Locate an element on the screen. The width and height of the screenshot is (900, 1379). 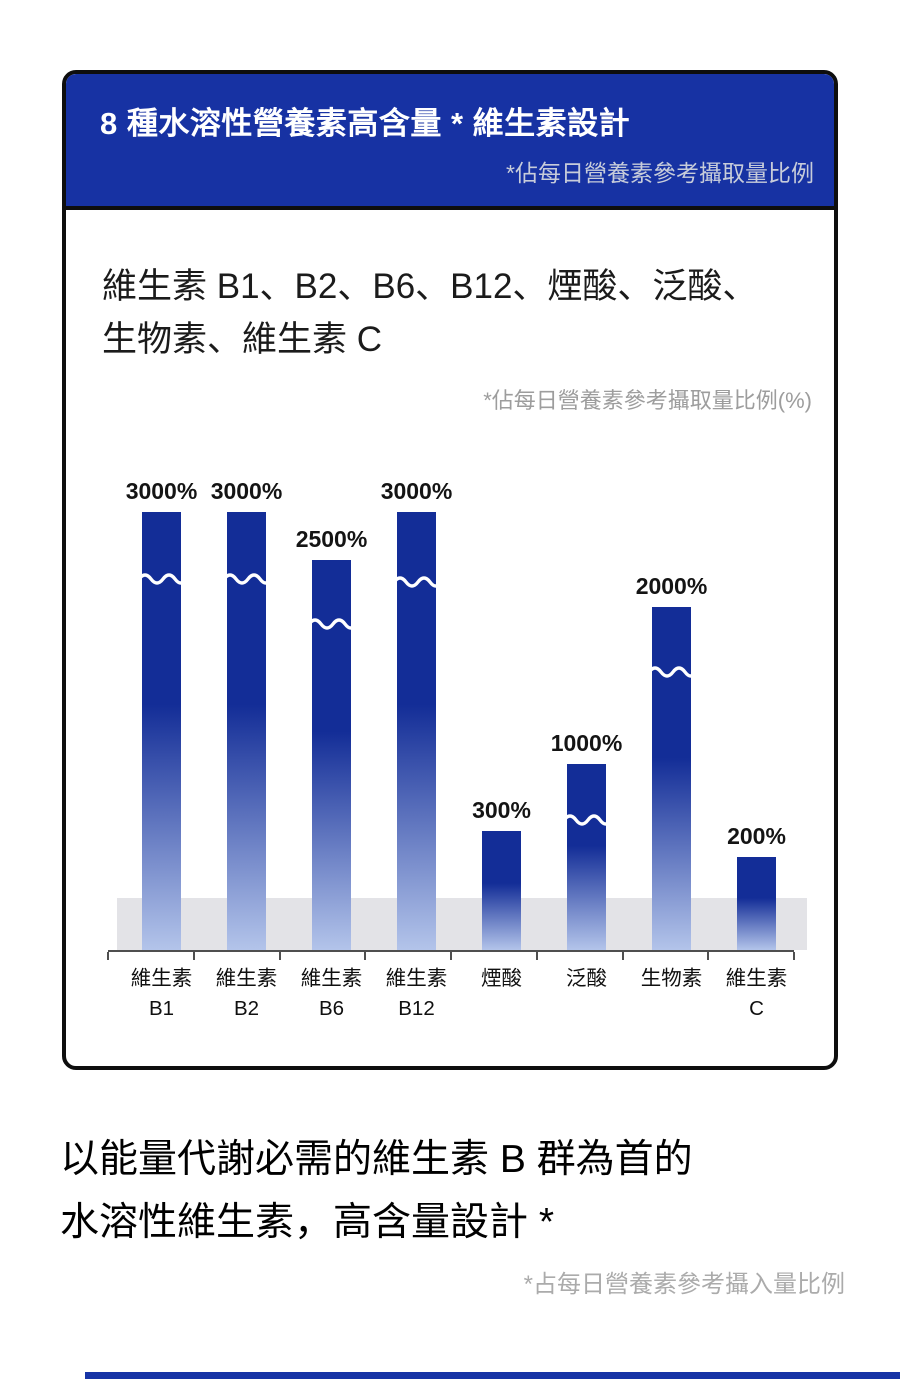
category-label: 維生素 C is located at coordinates (756, 993).